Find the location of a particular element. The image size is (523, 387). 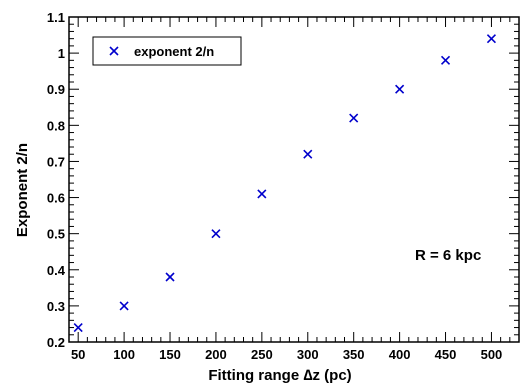

legend-entry-label: exponent 2/n is located at coordinates (174, 51).